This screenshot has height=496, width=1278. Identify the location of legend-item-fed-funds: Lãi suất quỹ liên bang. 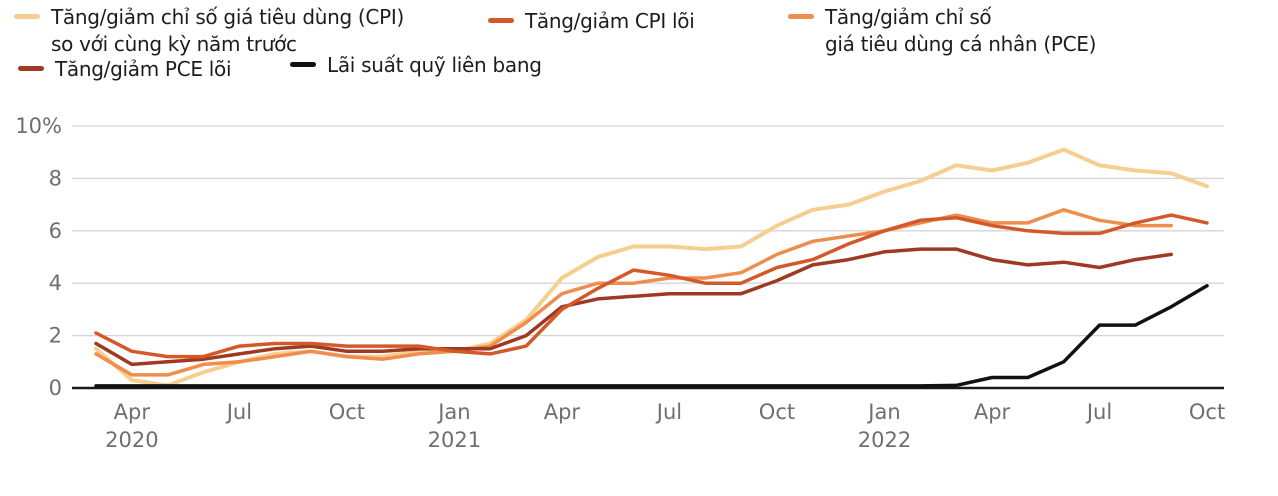
(416, 65).